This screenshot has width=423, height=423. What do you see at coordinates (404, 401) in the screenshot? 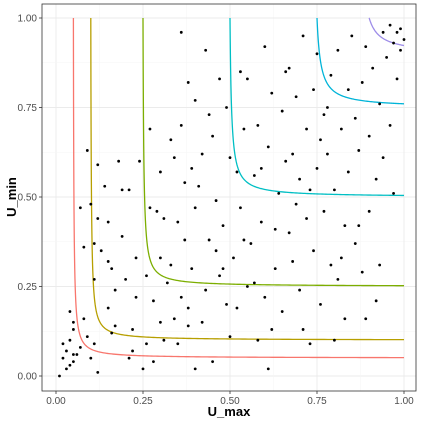
I see `x-tick-label: 1.00` at bounding box center [404, 401].